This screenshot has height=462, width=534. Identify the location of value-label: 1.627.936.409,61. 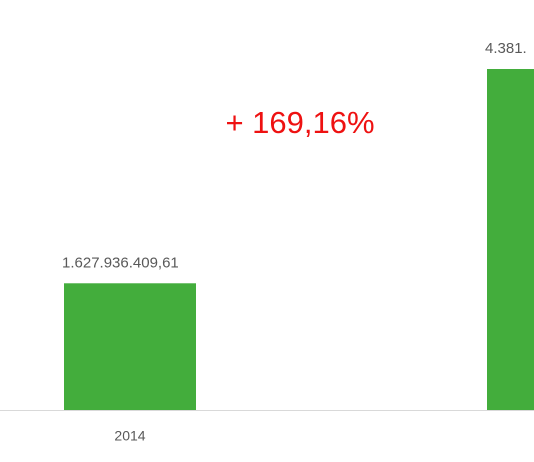
(120, 262).